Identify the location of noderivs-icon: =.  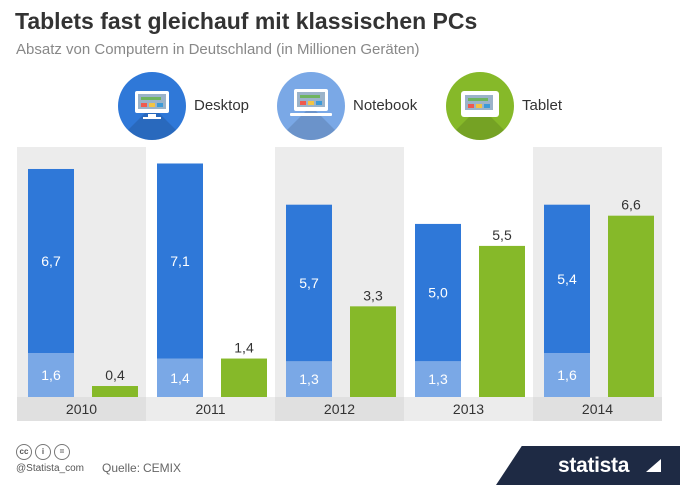
(62, 452).